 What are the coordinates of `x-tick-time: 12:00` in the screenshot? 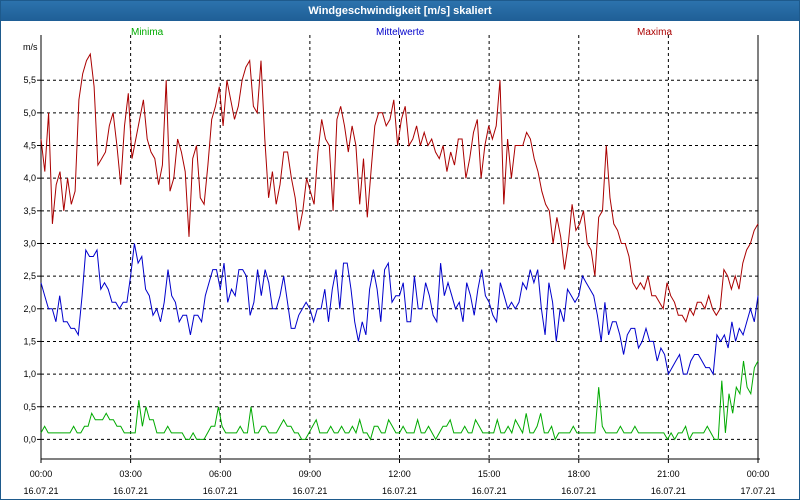 It's located at (399, 474).